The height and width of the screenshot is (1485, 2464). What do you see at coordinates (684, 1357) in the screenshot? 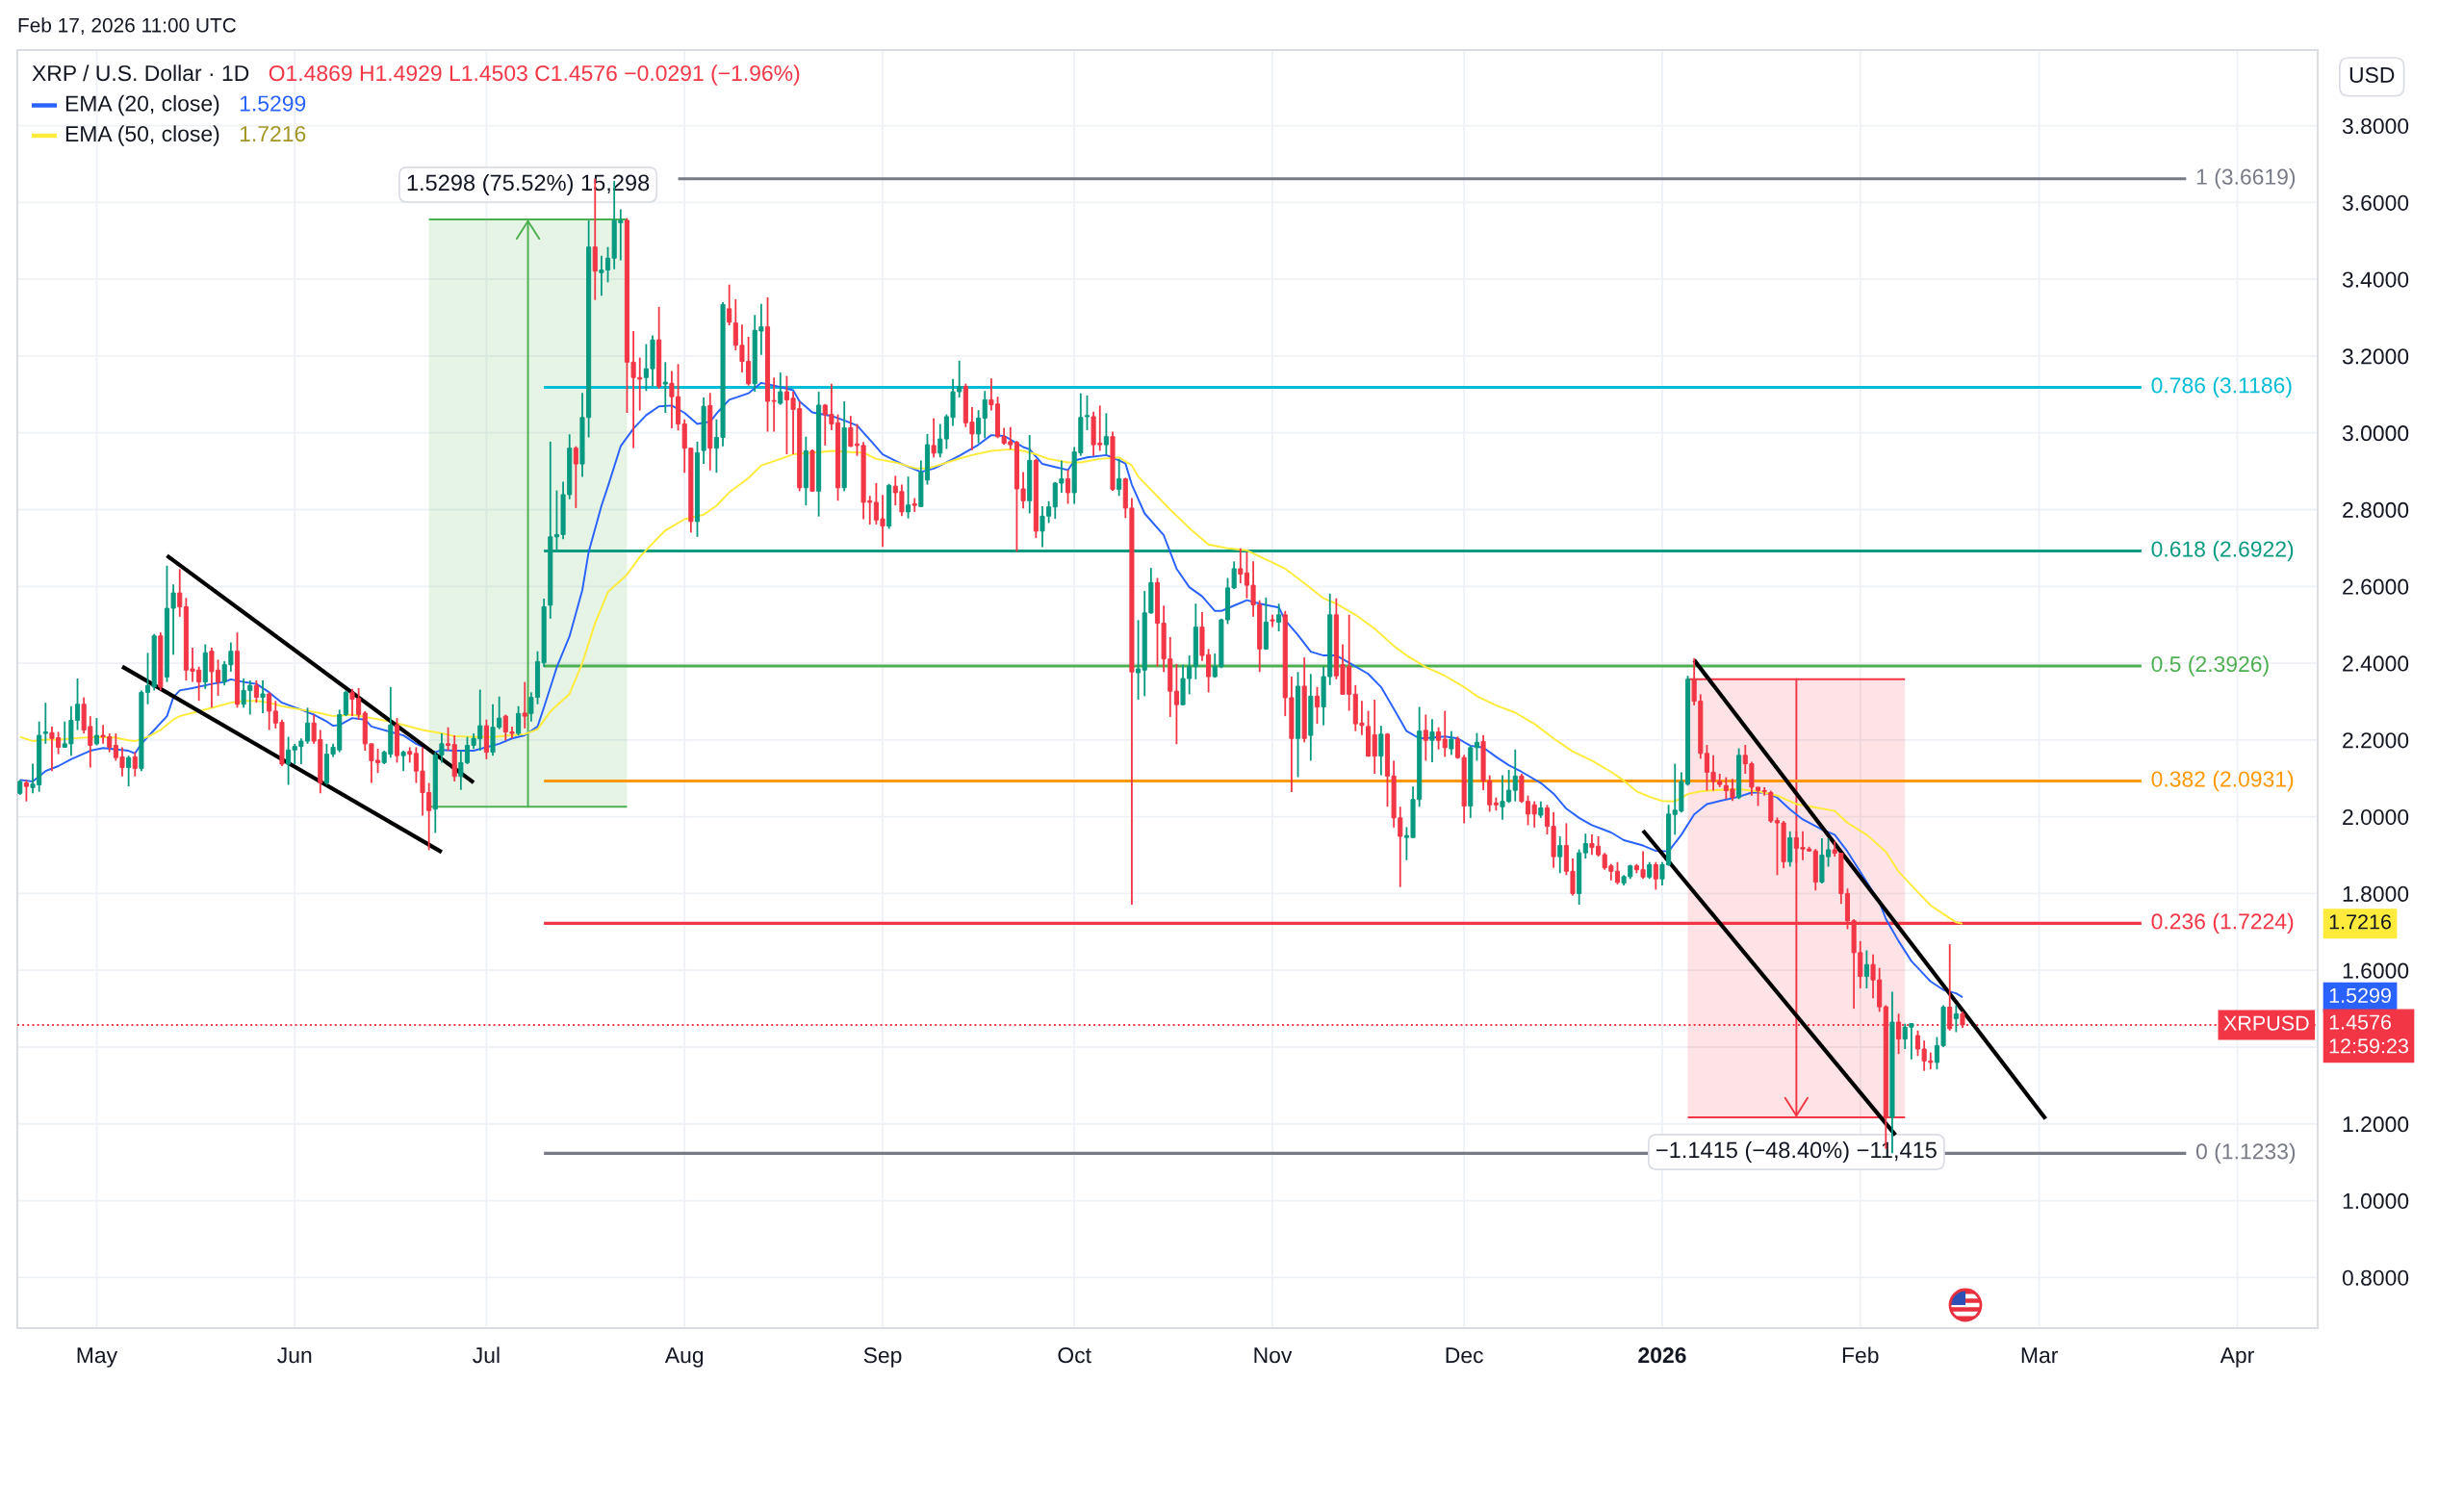
I see `x-tick-label: Aug` at bounding box center [684, 1357].